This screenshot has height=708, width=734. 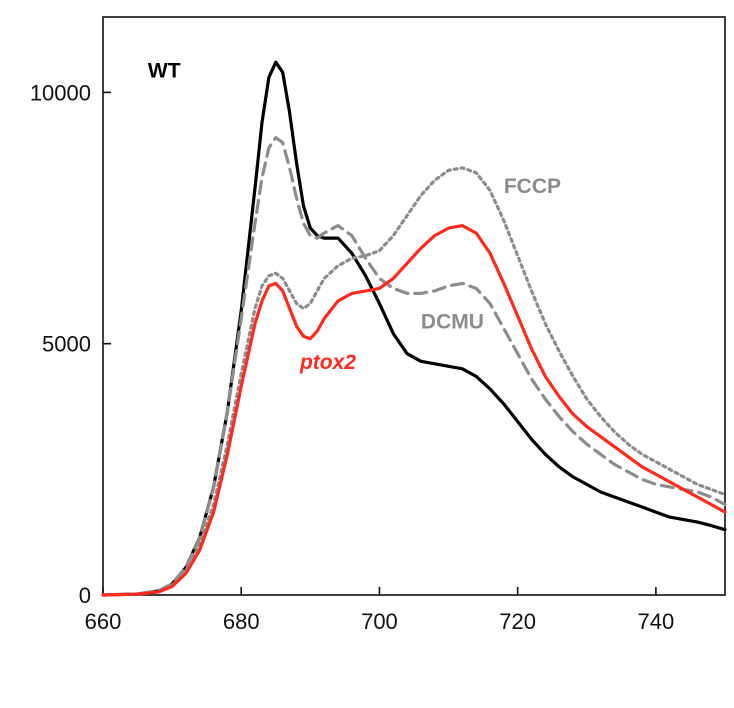 I want to click on y-axis: 0 5000 10000, so click(x=70, y=344).